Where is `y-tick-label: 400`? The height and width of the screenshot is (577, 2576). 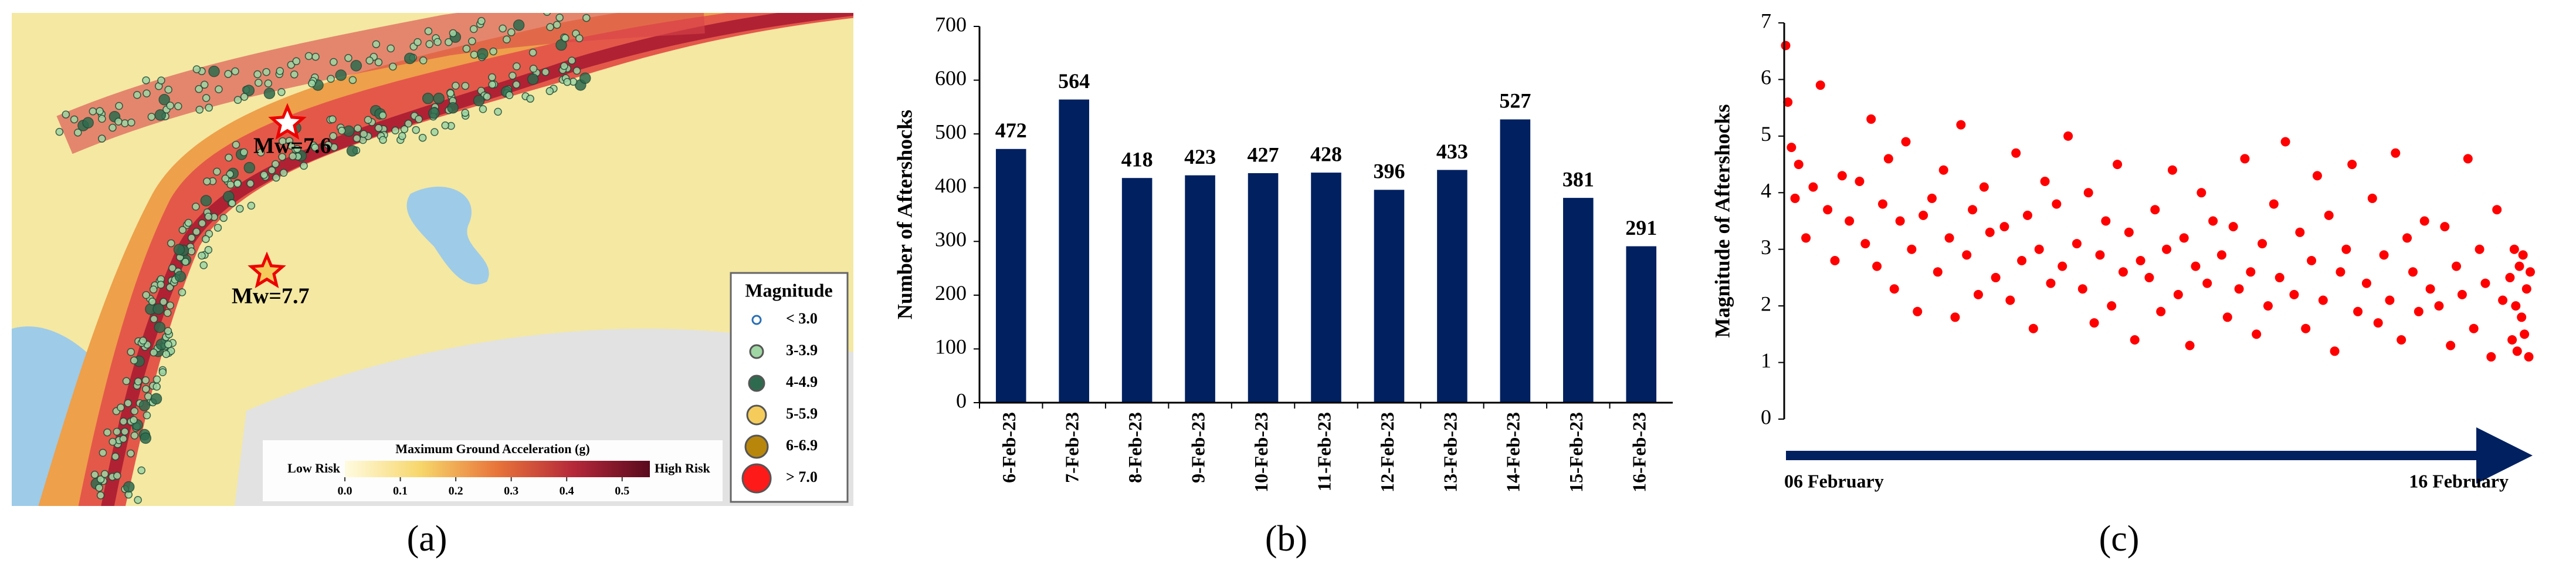 y-tick-label: 400 is located at coordinates (951, 185).